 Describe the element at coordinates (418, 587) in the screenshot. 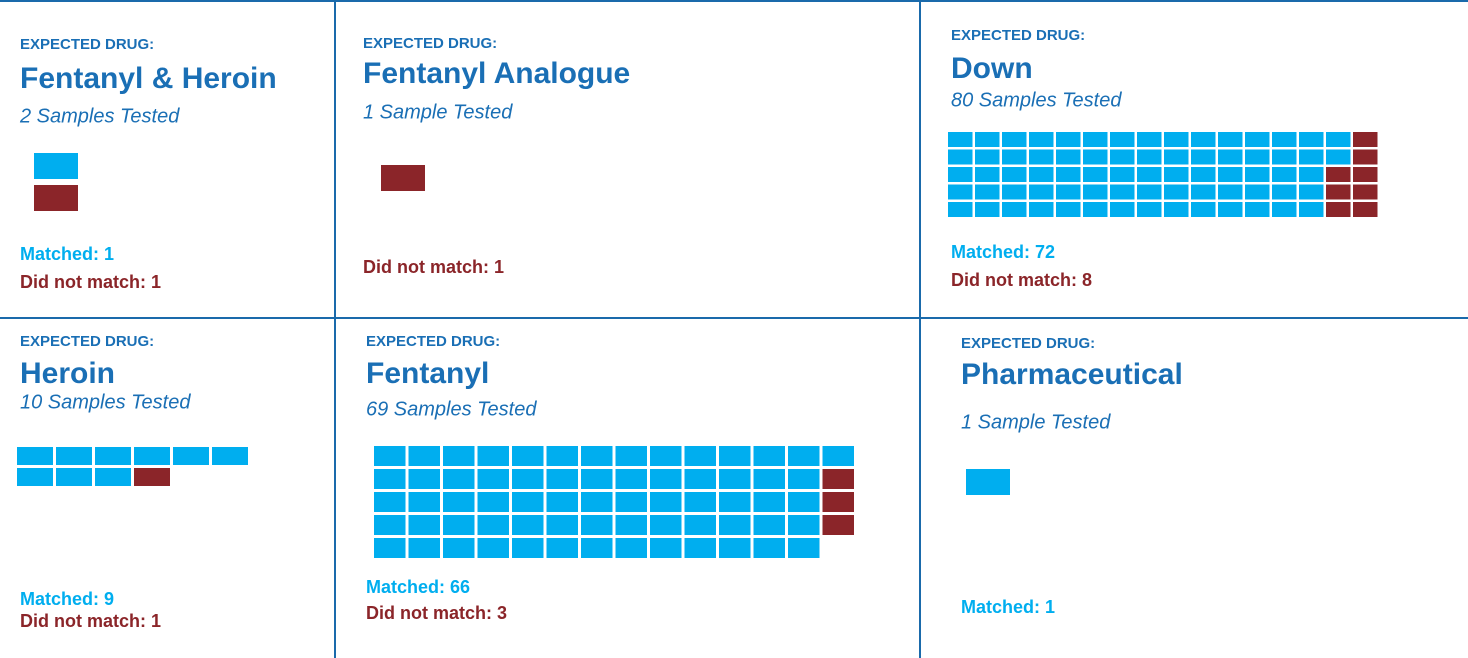

I see `stat-label: Matched: 66` at that location.